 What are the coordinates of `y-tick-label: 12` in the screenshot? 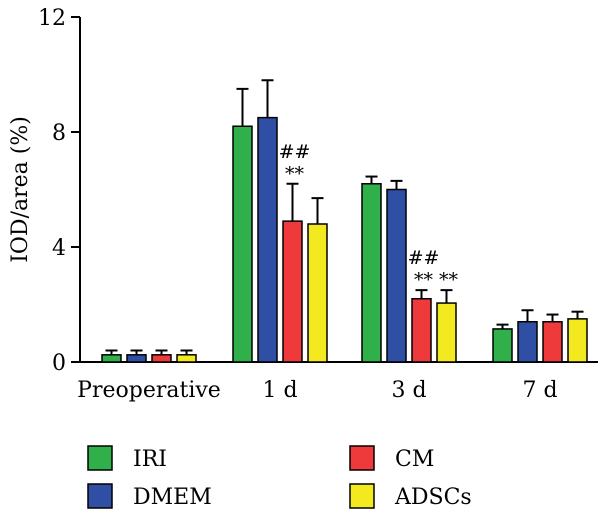 It's located at (52, 18).